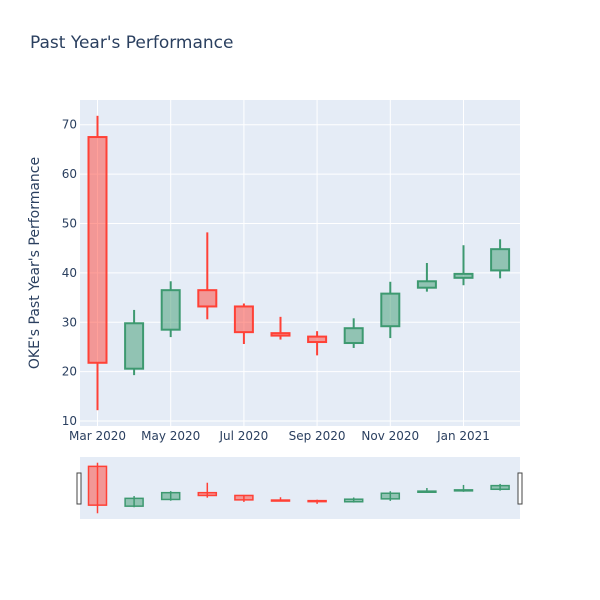  Describe the element at coordinates (463, 436) in the screenshot. I see `x-tick-label: Jan 2021` at that location.